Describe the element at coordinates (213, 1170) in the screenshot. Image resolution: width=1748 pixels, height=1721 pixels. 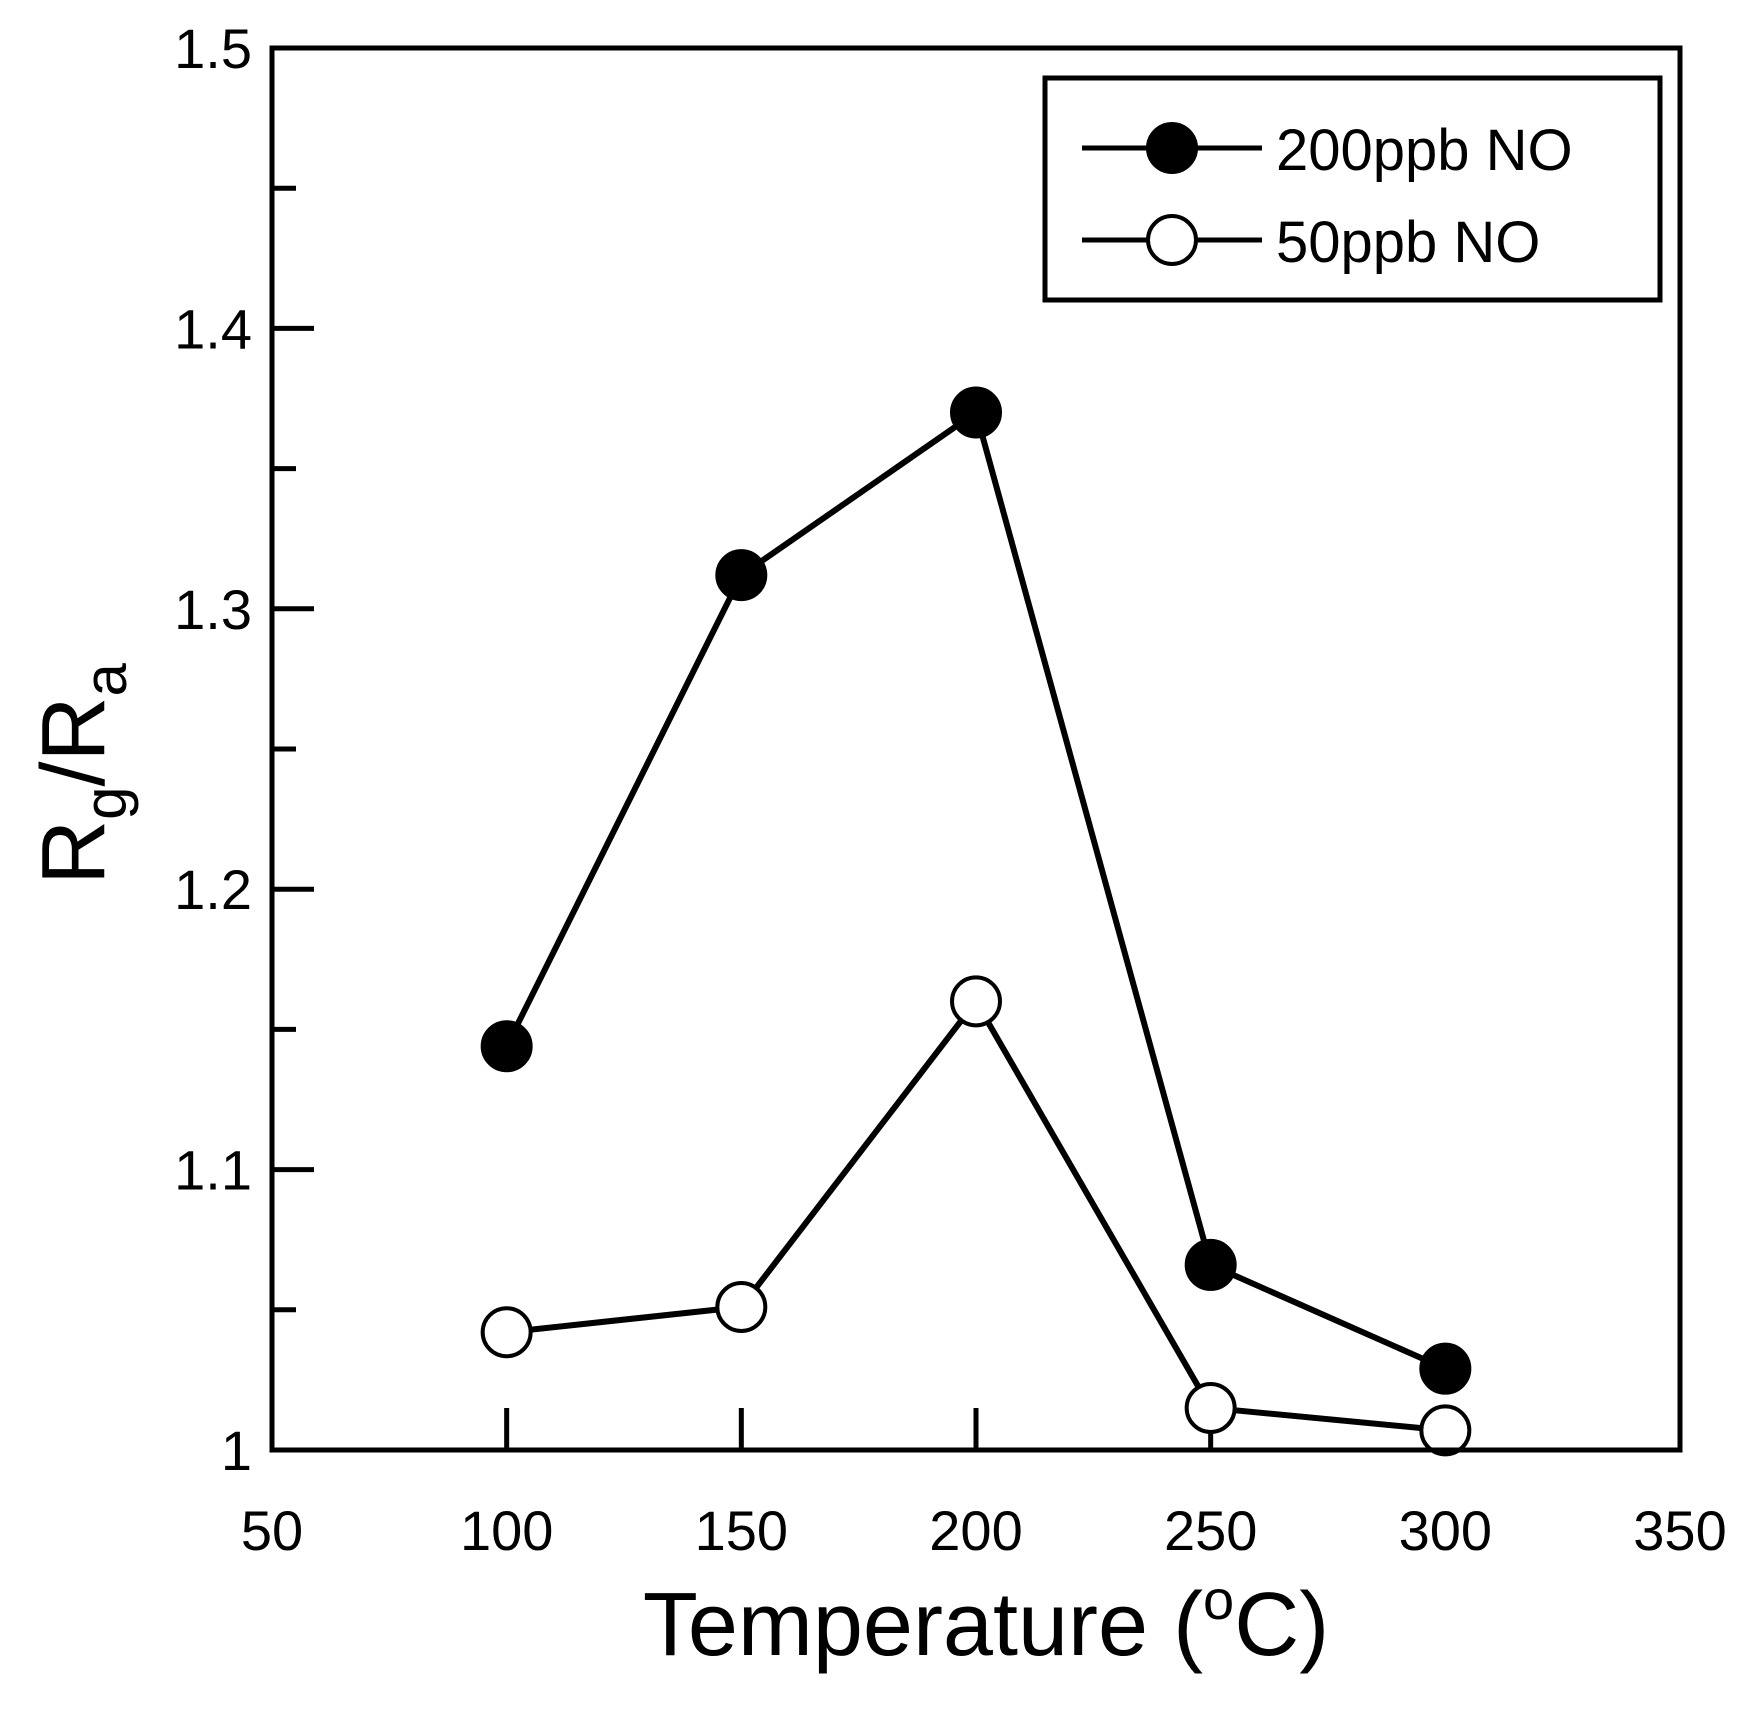
I see `y-tick-label: 1.1` at that location.